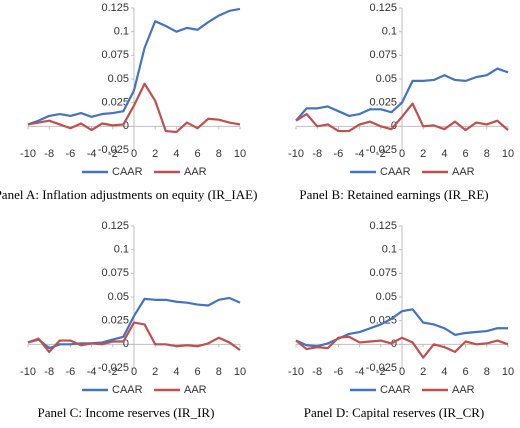 The width and height of the screenshot is (520, 428). I want to click on panel-caption: Panel C: Income reserves (IR_IR), so click(126, 412).